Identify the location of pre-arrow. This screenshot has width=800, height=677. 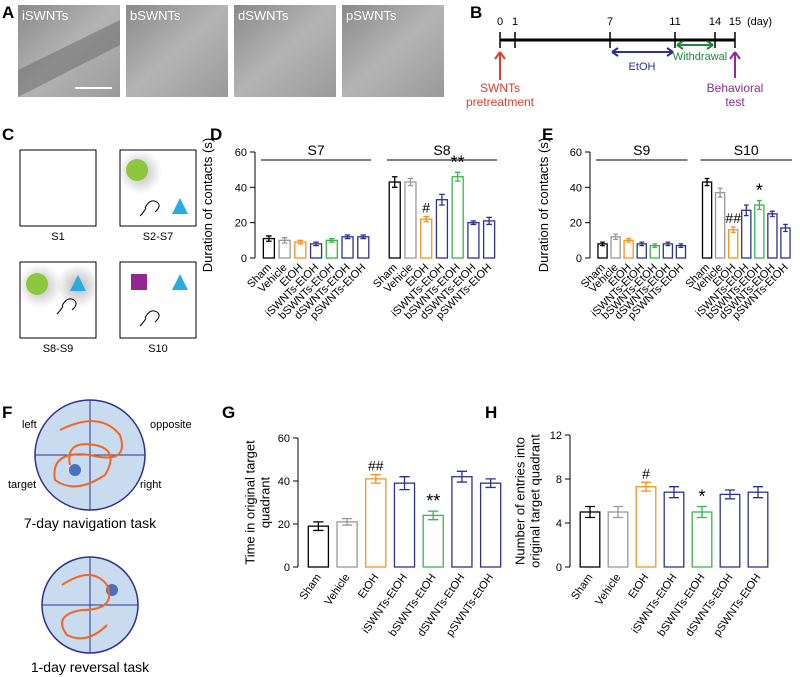
(500, 65).